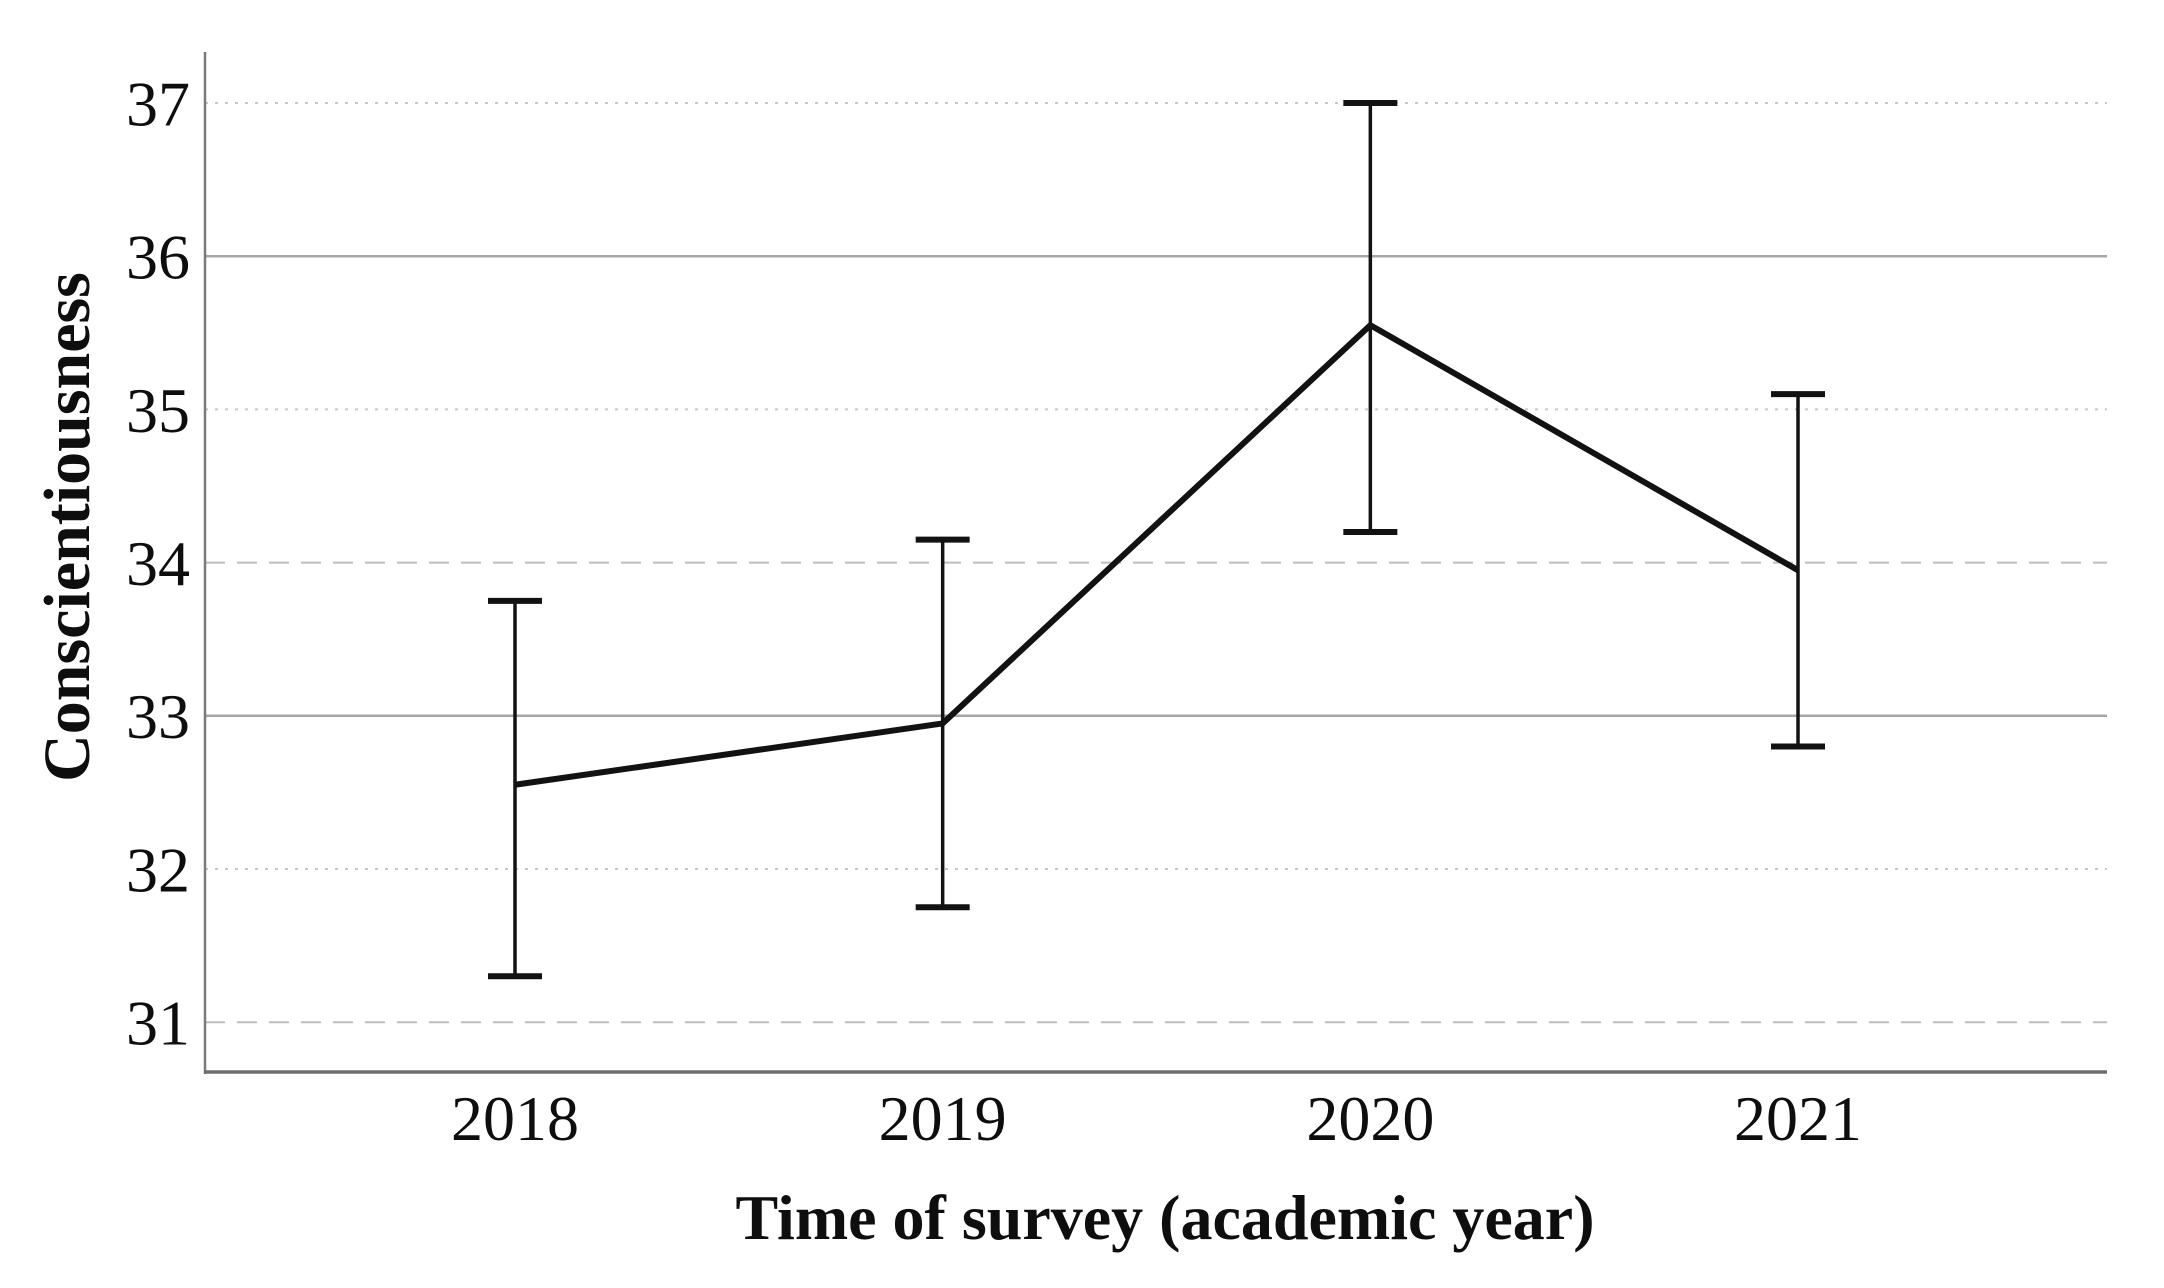 This screenshot has width=2164, height=1288. What do you see at coordinates (158, 103) in the screenshot?
I see `y-tick-label-37: 37` at bounding box center [158, 103].